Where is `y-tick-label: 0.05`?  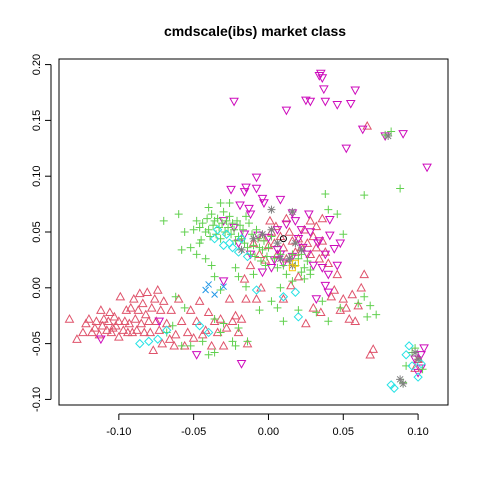 y-tick-label: 0.05 is located at coordinates (37, 231).